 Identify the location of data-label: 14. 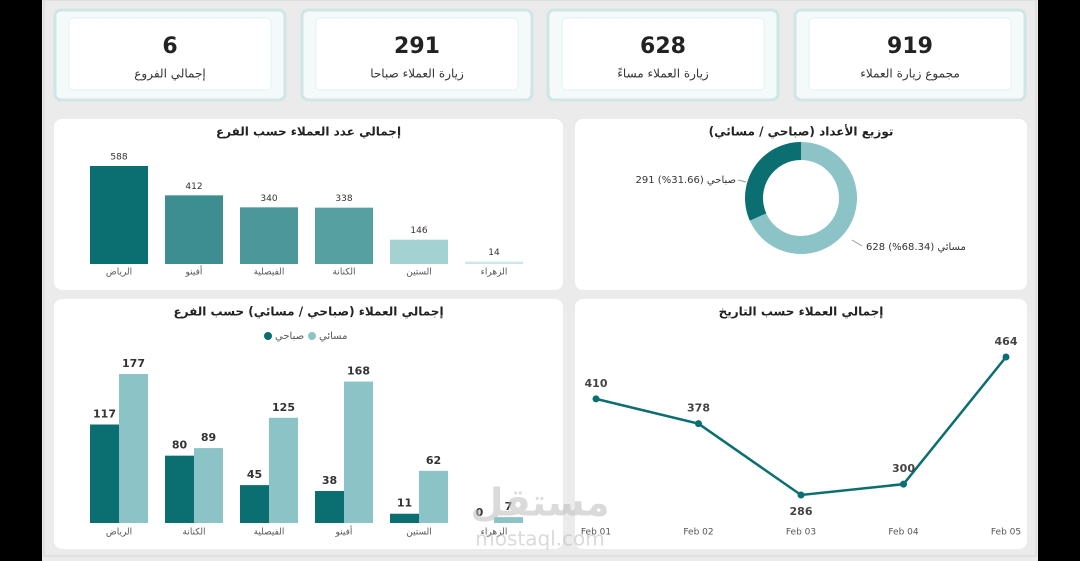
(494, 253).